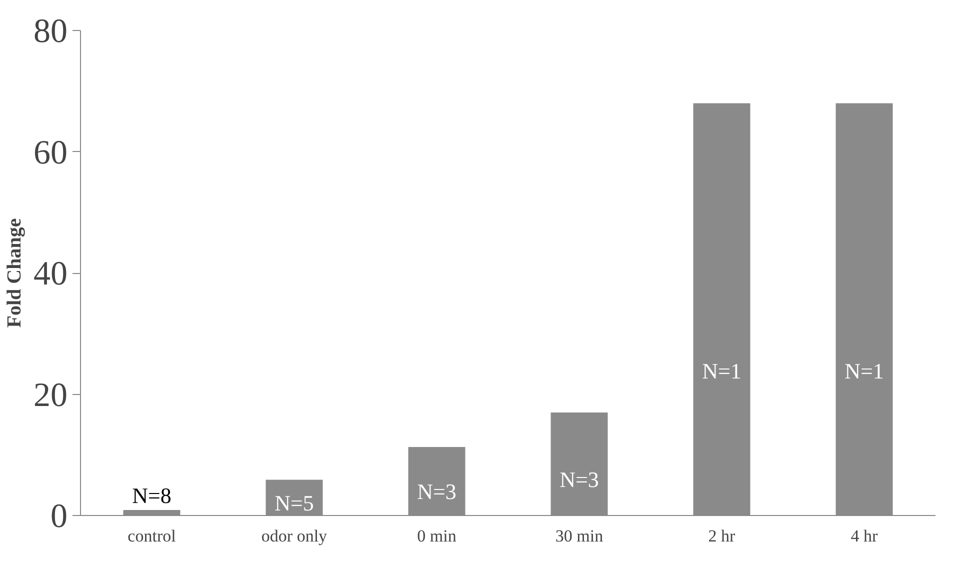  Describe the element at coordinates (152, 536) in the screenshot. I see `x-tick-label: control` at that location.